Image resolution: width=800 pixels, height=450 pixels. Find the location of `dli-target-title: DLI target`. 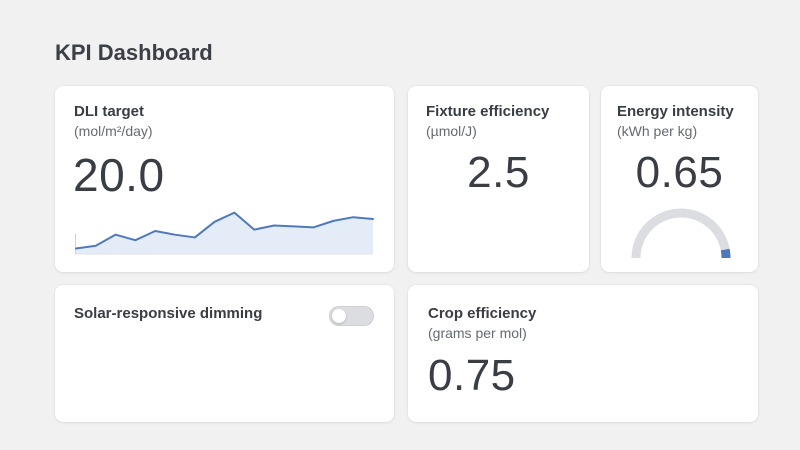

dli-target-title: DLI target is located at coordinates (109, 111).